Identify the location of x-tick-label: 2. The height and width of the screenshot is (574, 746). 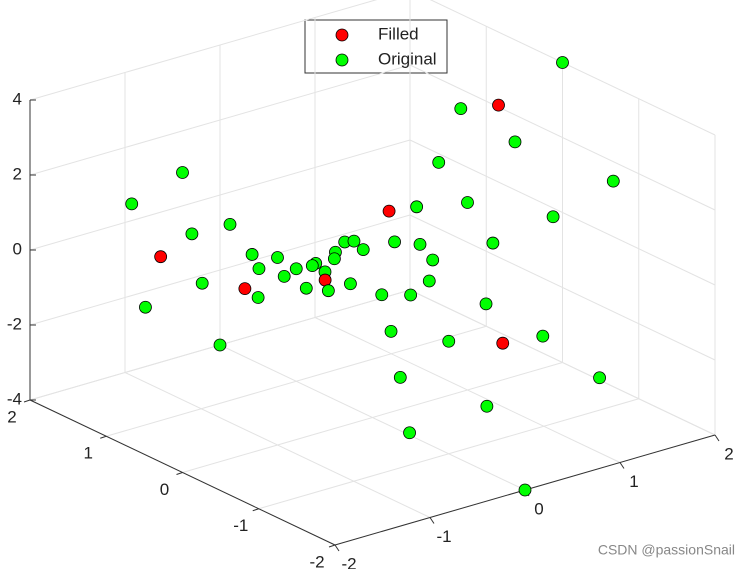
(728, 453).